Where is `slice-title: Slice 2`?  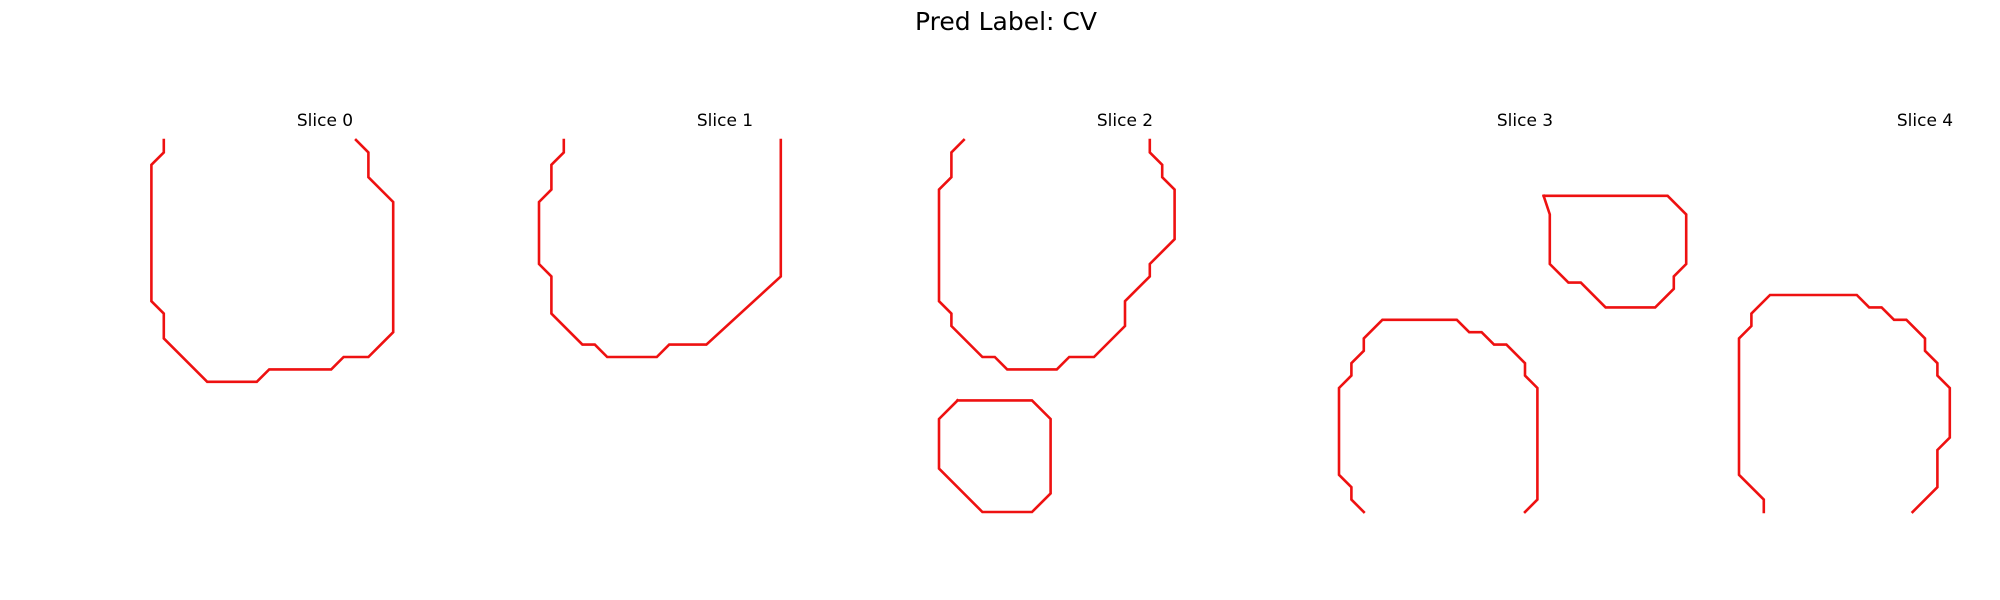
slice-title: Slice 2 is located at coordinates (1125, 121).